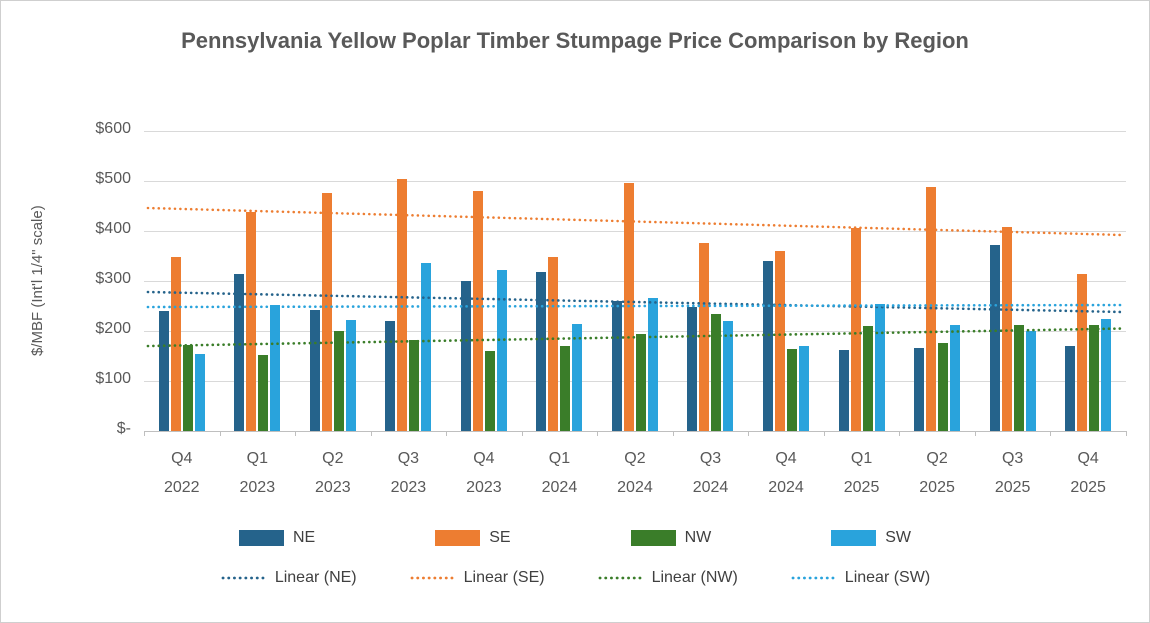  Describe the element at coordinates (559, 487) in the screenshot. I see `x-label-year: 2024` at that location.